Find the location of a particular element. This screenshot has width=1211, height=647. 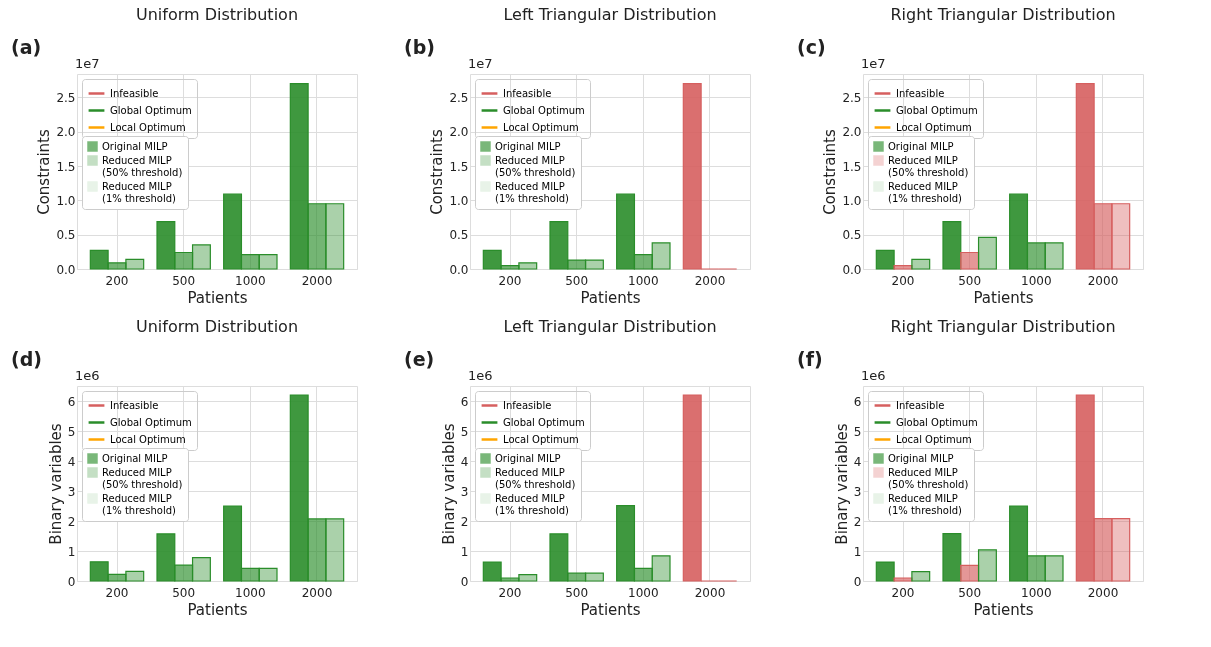

y-tick-label: 2.0 is located at coordinates (459, 132).